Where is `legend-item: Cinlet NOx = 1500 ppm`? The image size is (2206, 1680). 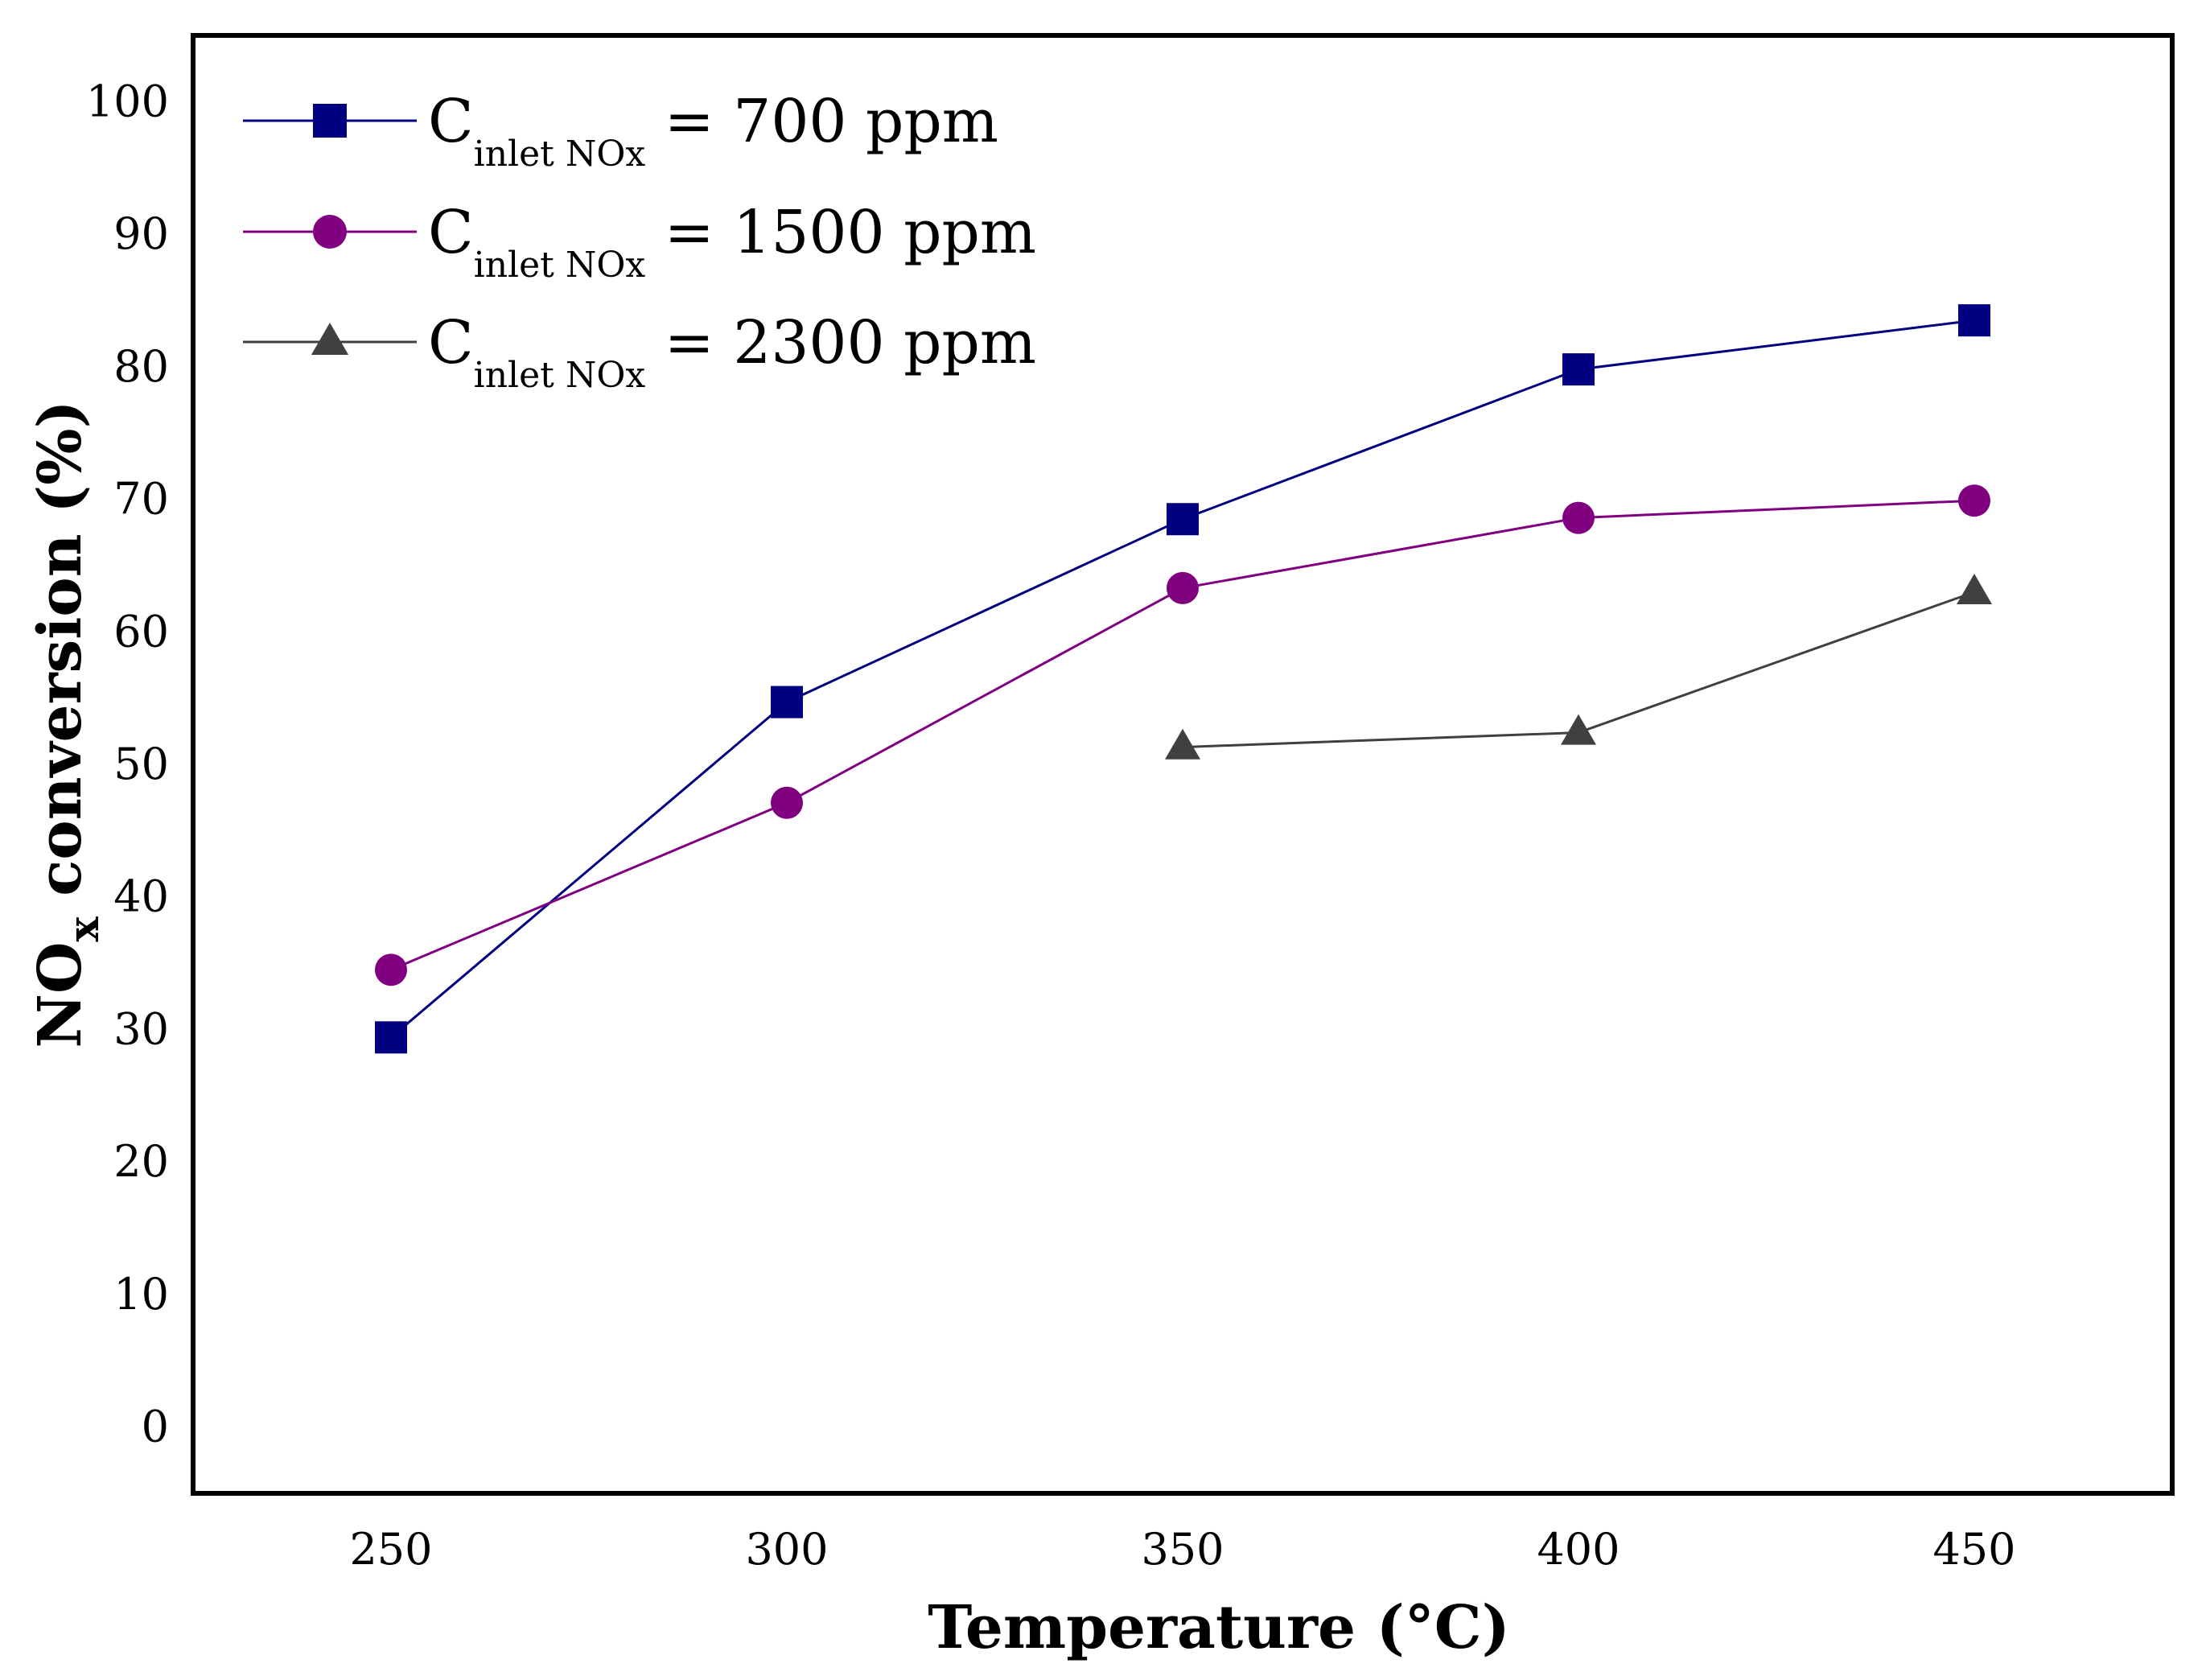
legend-item: Cinlet NOx = 1500 ppm is located at coordinates (639, 242).